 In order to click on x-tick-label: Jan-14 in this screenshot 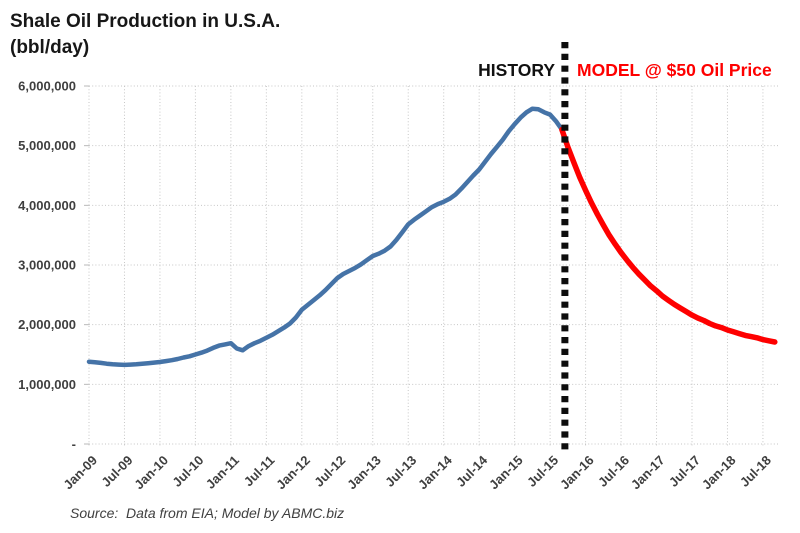, I will do `click(435, 472)`.